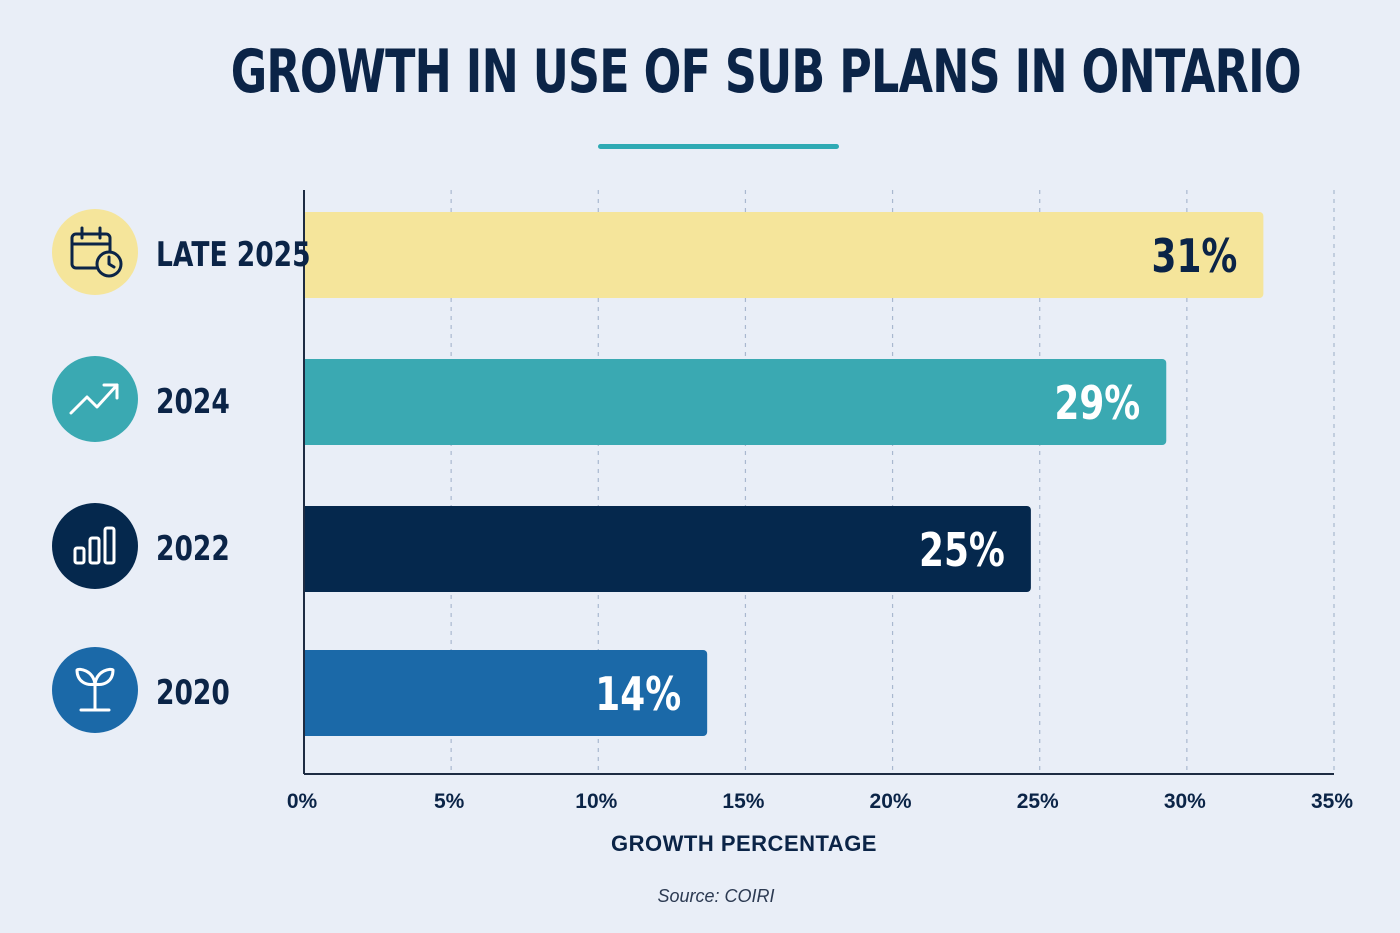 This screenshot has height=933, width=1400. I want to click on x-tick-labels: 0% 5% 10% 15% 20% 25% 30% 35%, so click(820, 801).